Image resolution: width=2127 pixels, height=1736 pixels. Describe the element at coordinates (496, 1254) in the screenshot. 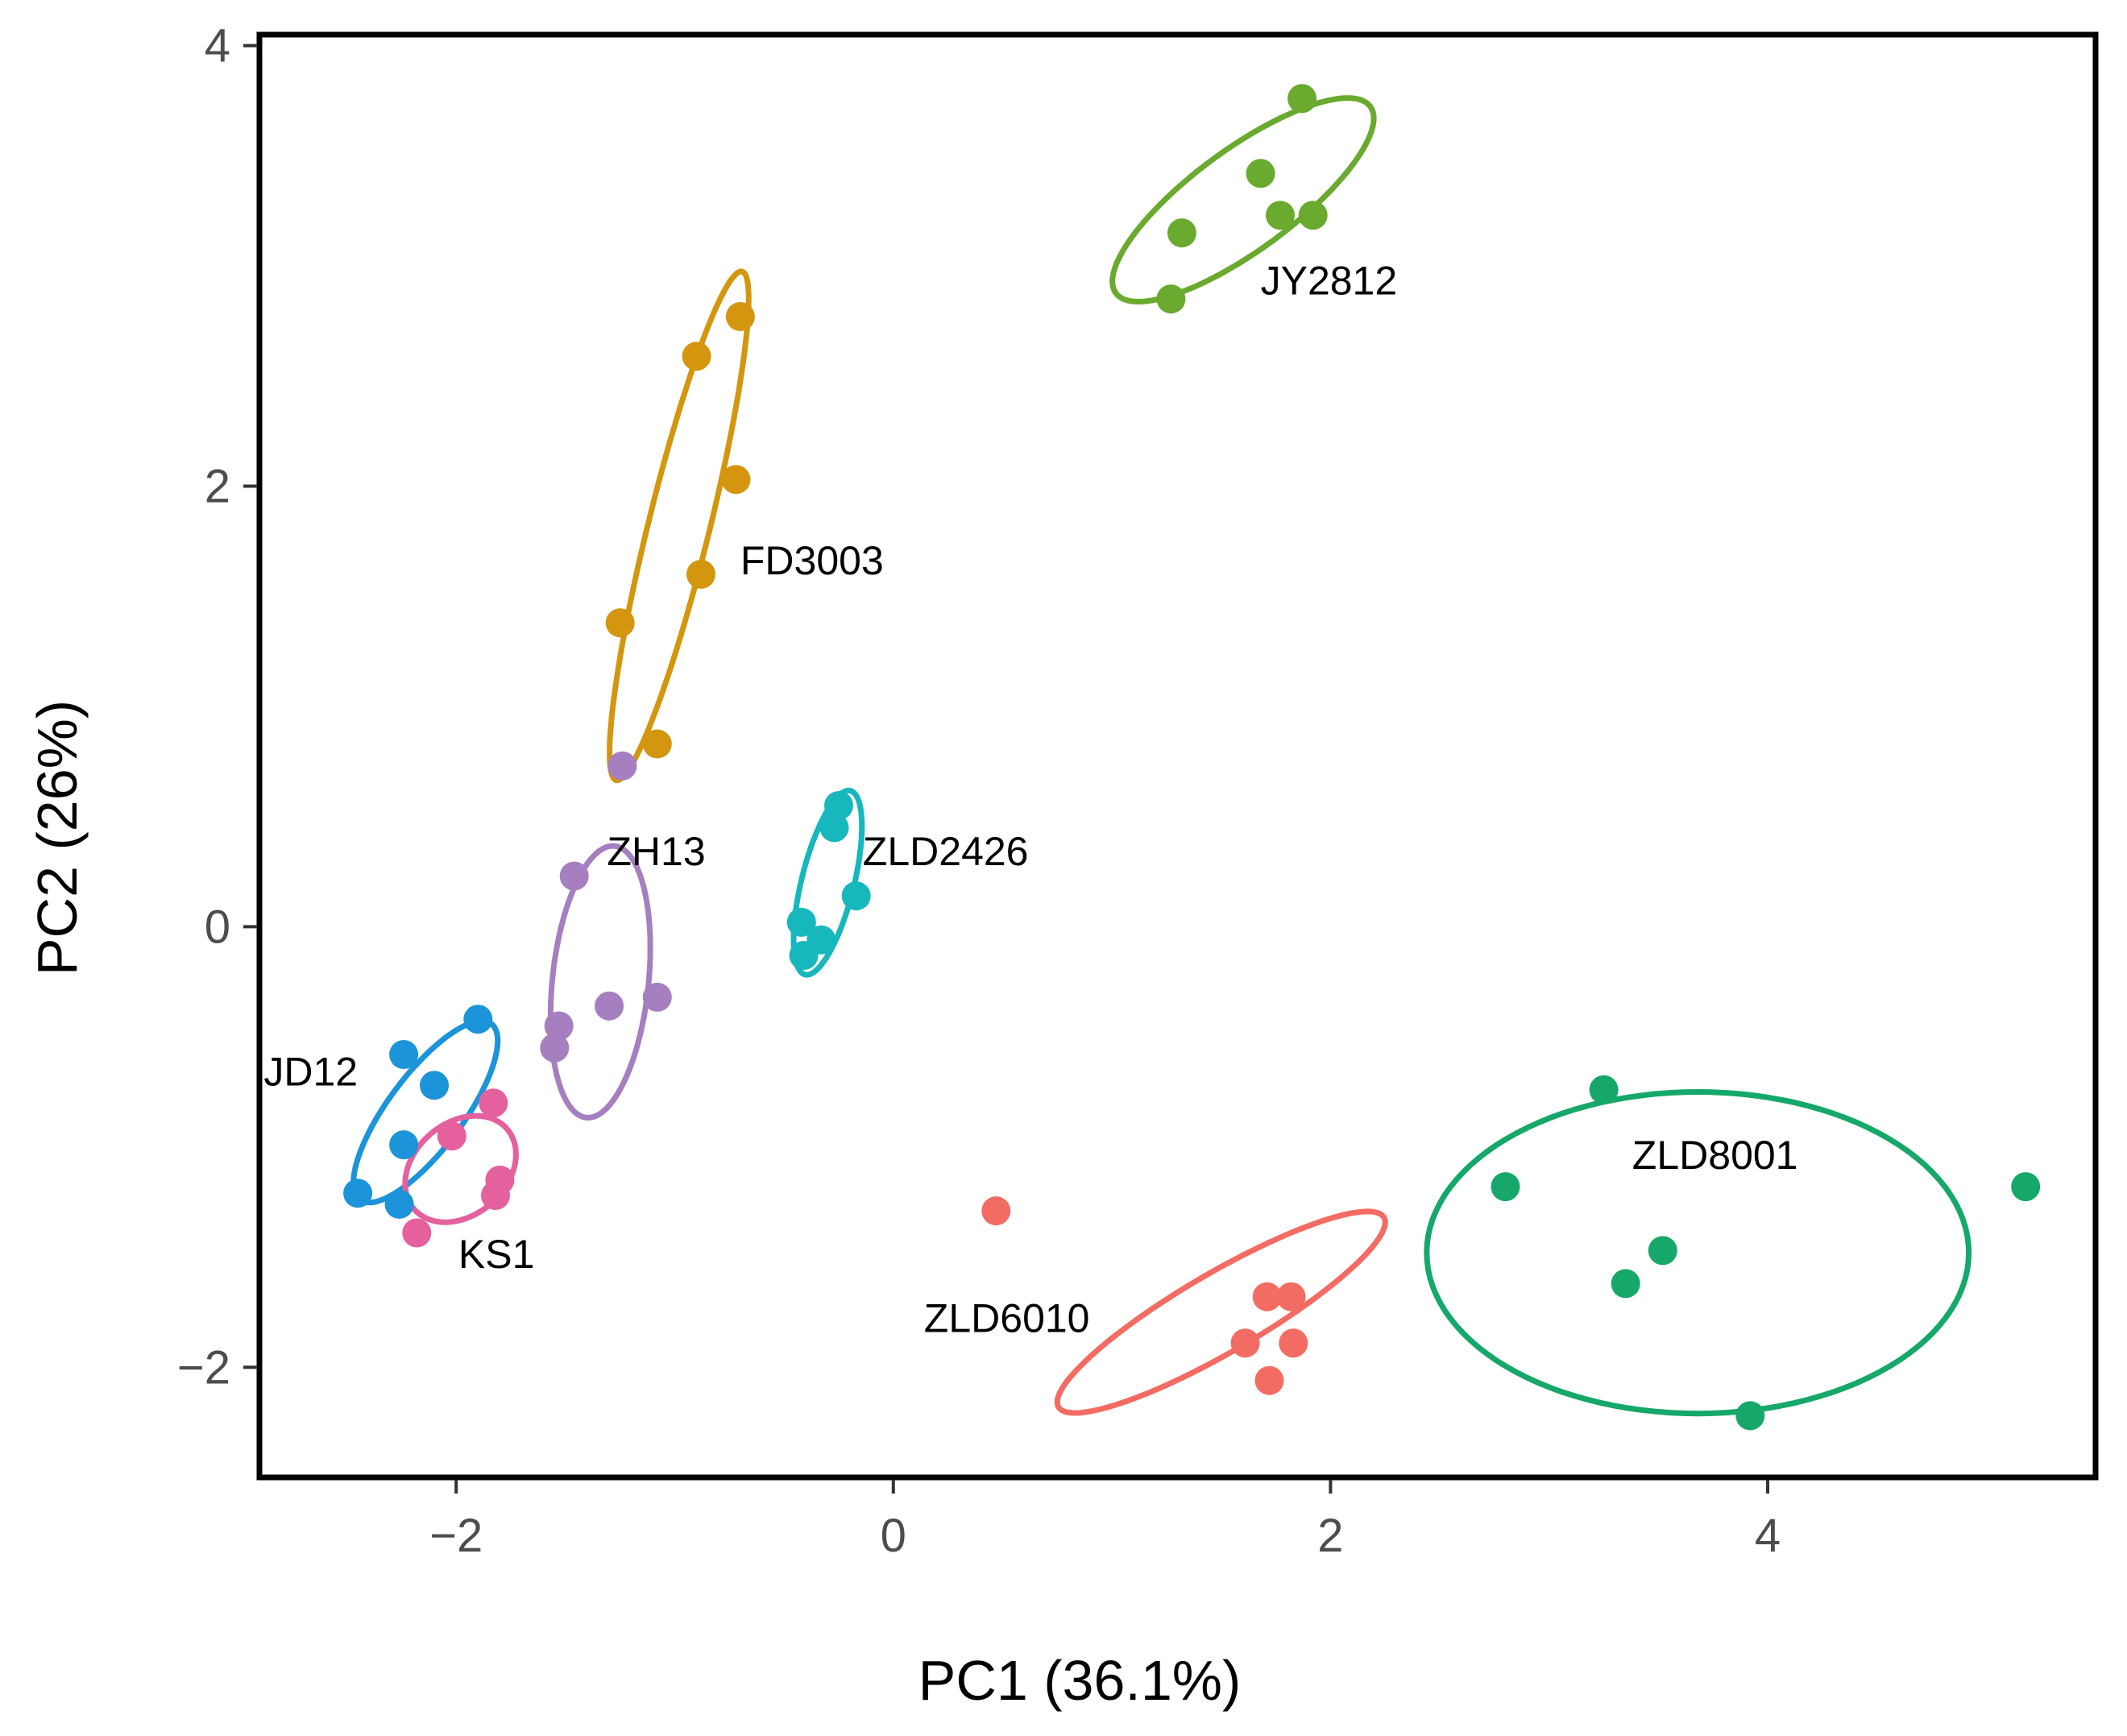

I see `label-ks1: KS1` at that location.